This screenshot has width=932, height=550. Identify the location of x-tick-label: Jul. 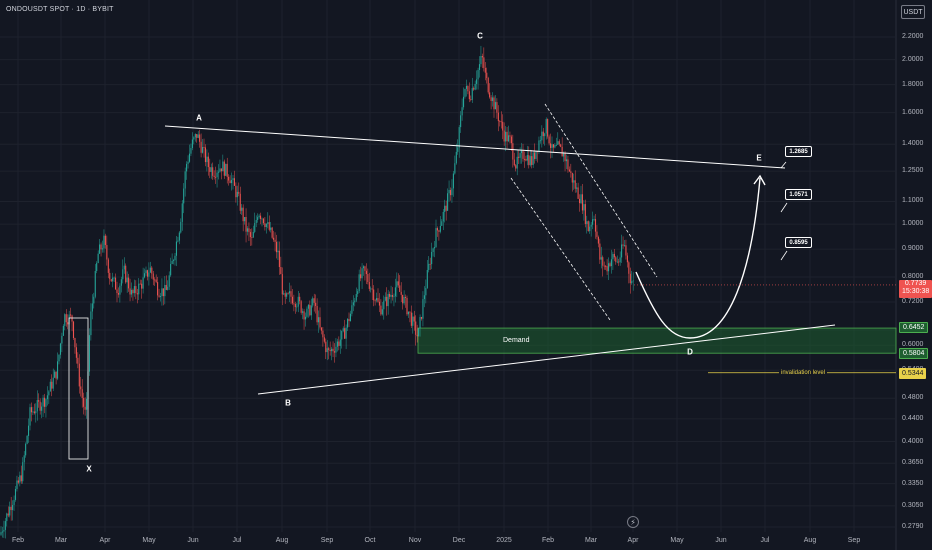
(765, 540).